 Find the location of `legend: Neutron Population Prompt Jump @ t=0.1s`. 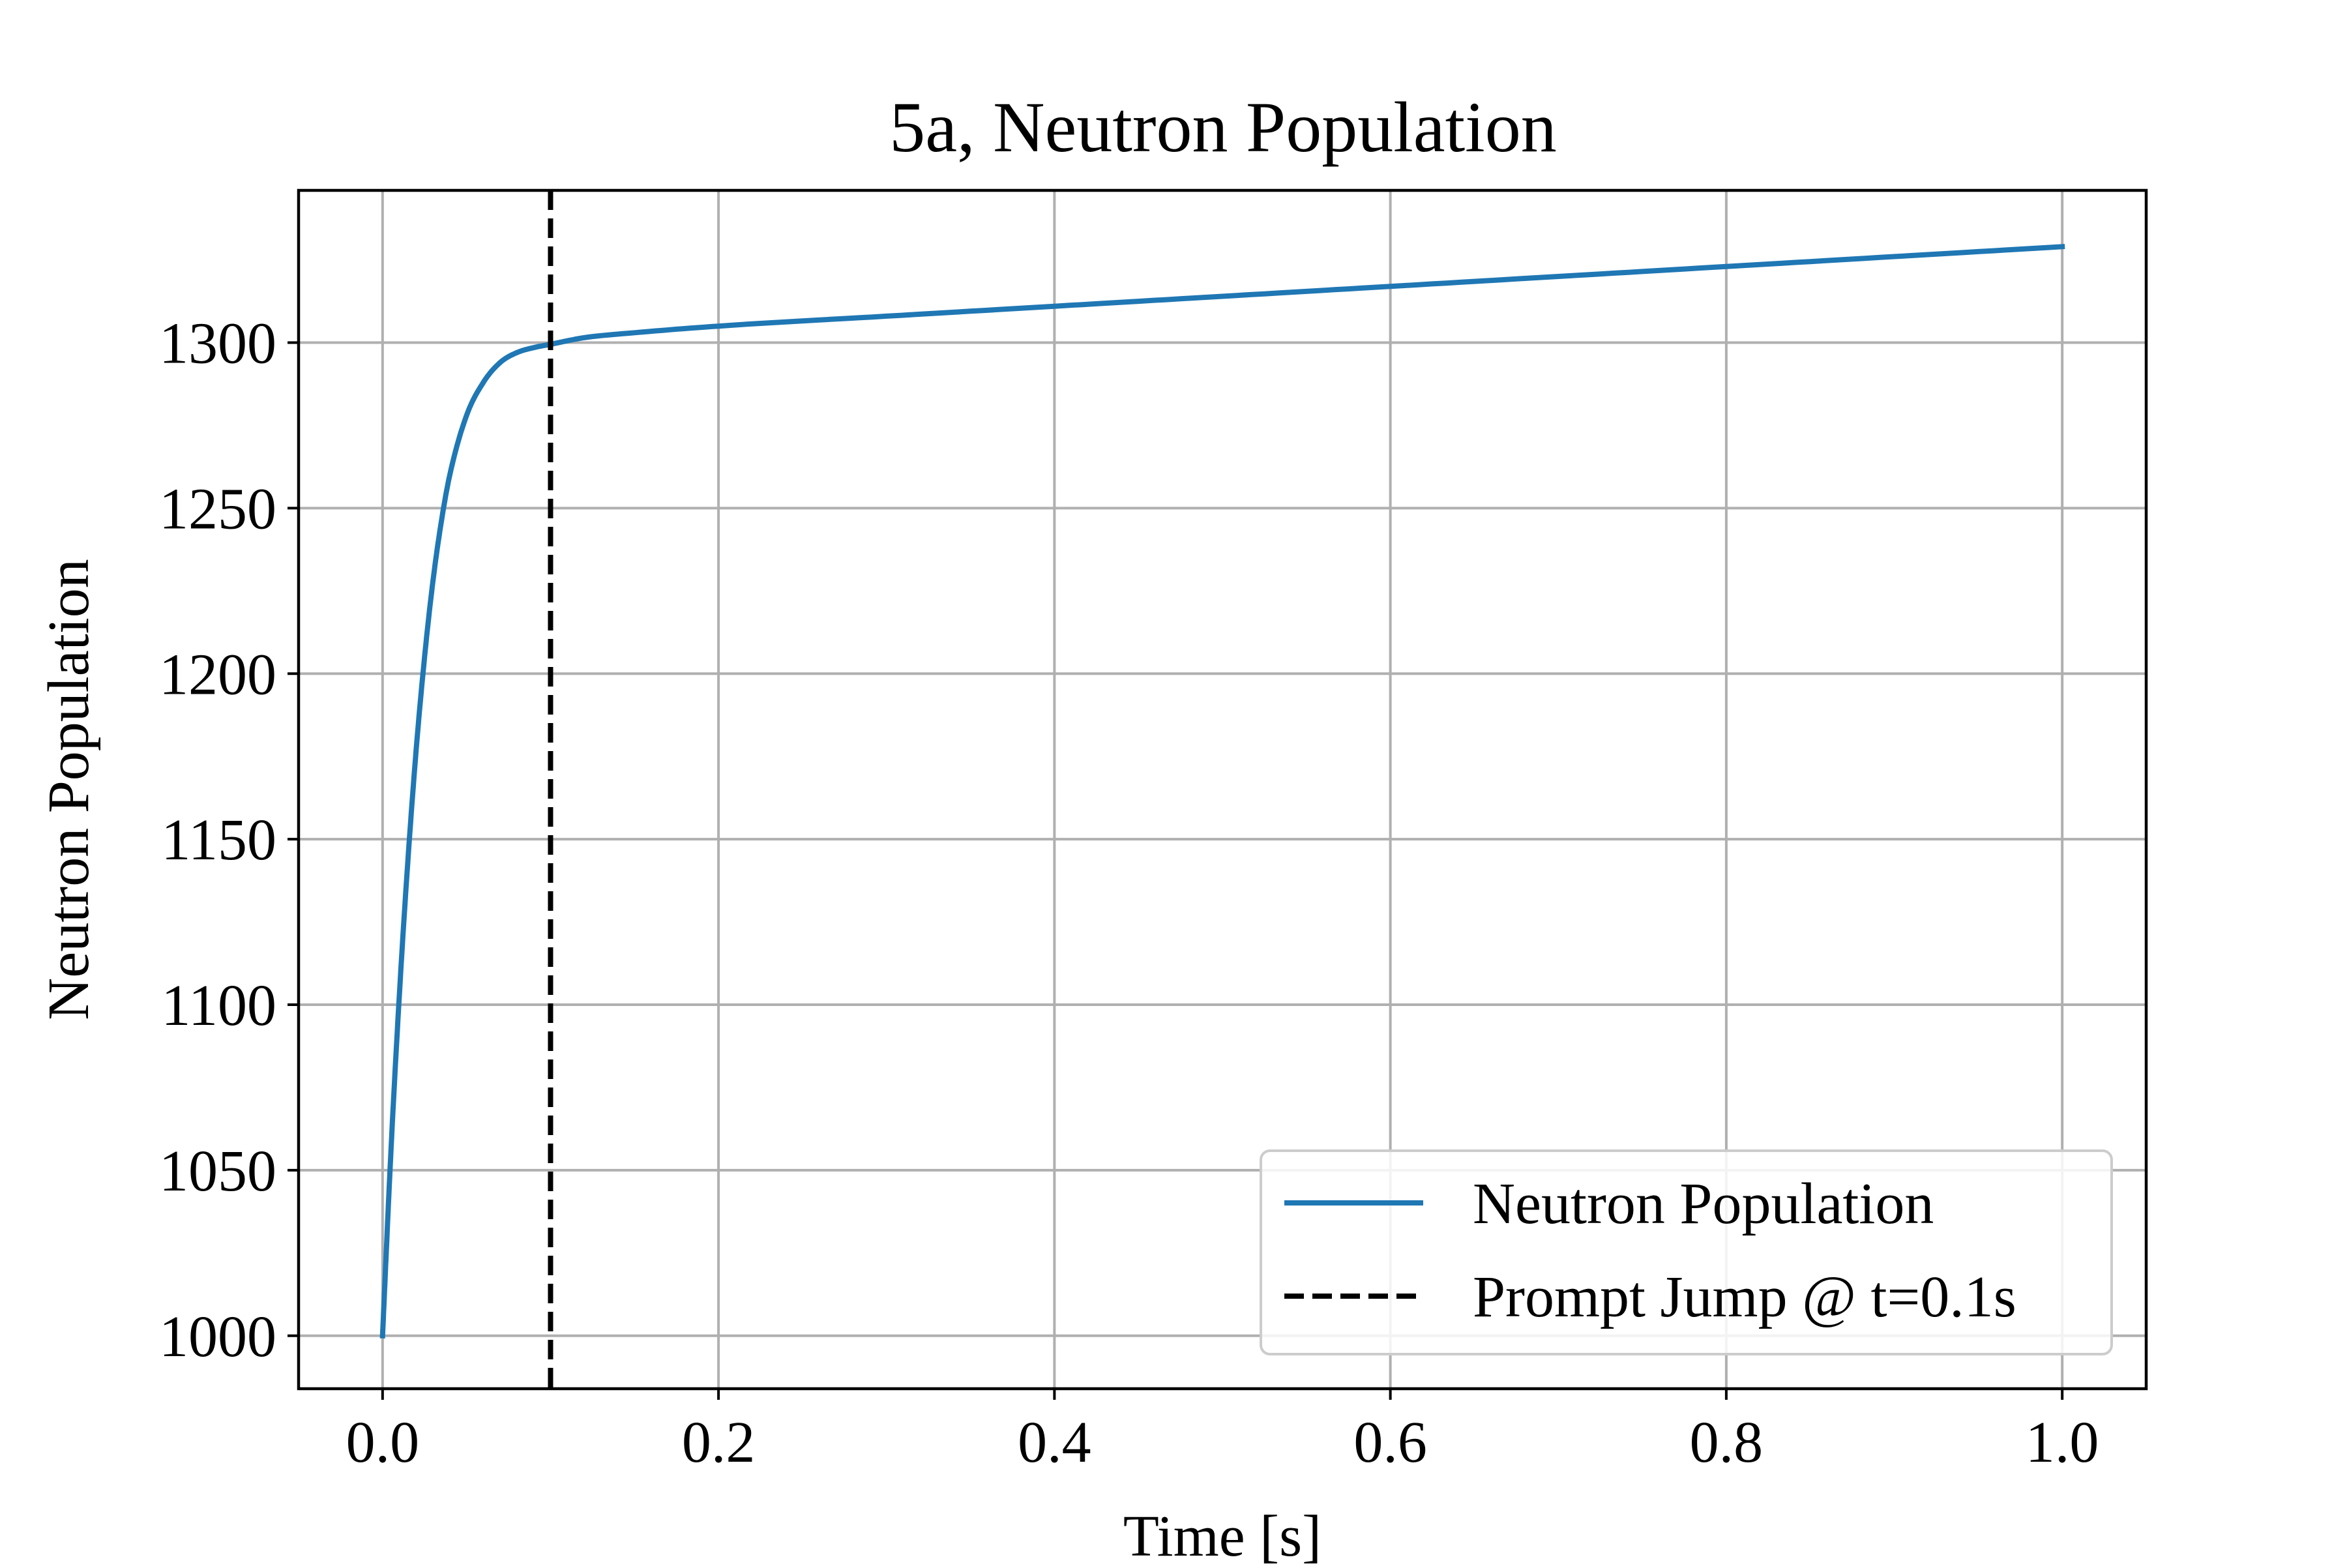

legend: Neutron Population Prompt Jump @ t=0.1s is located at coordinates (1686, 1252).